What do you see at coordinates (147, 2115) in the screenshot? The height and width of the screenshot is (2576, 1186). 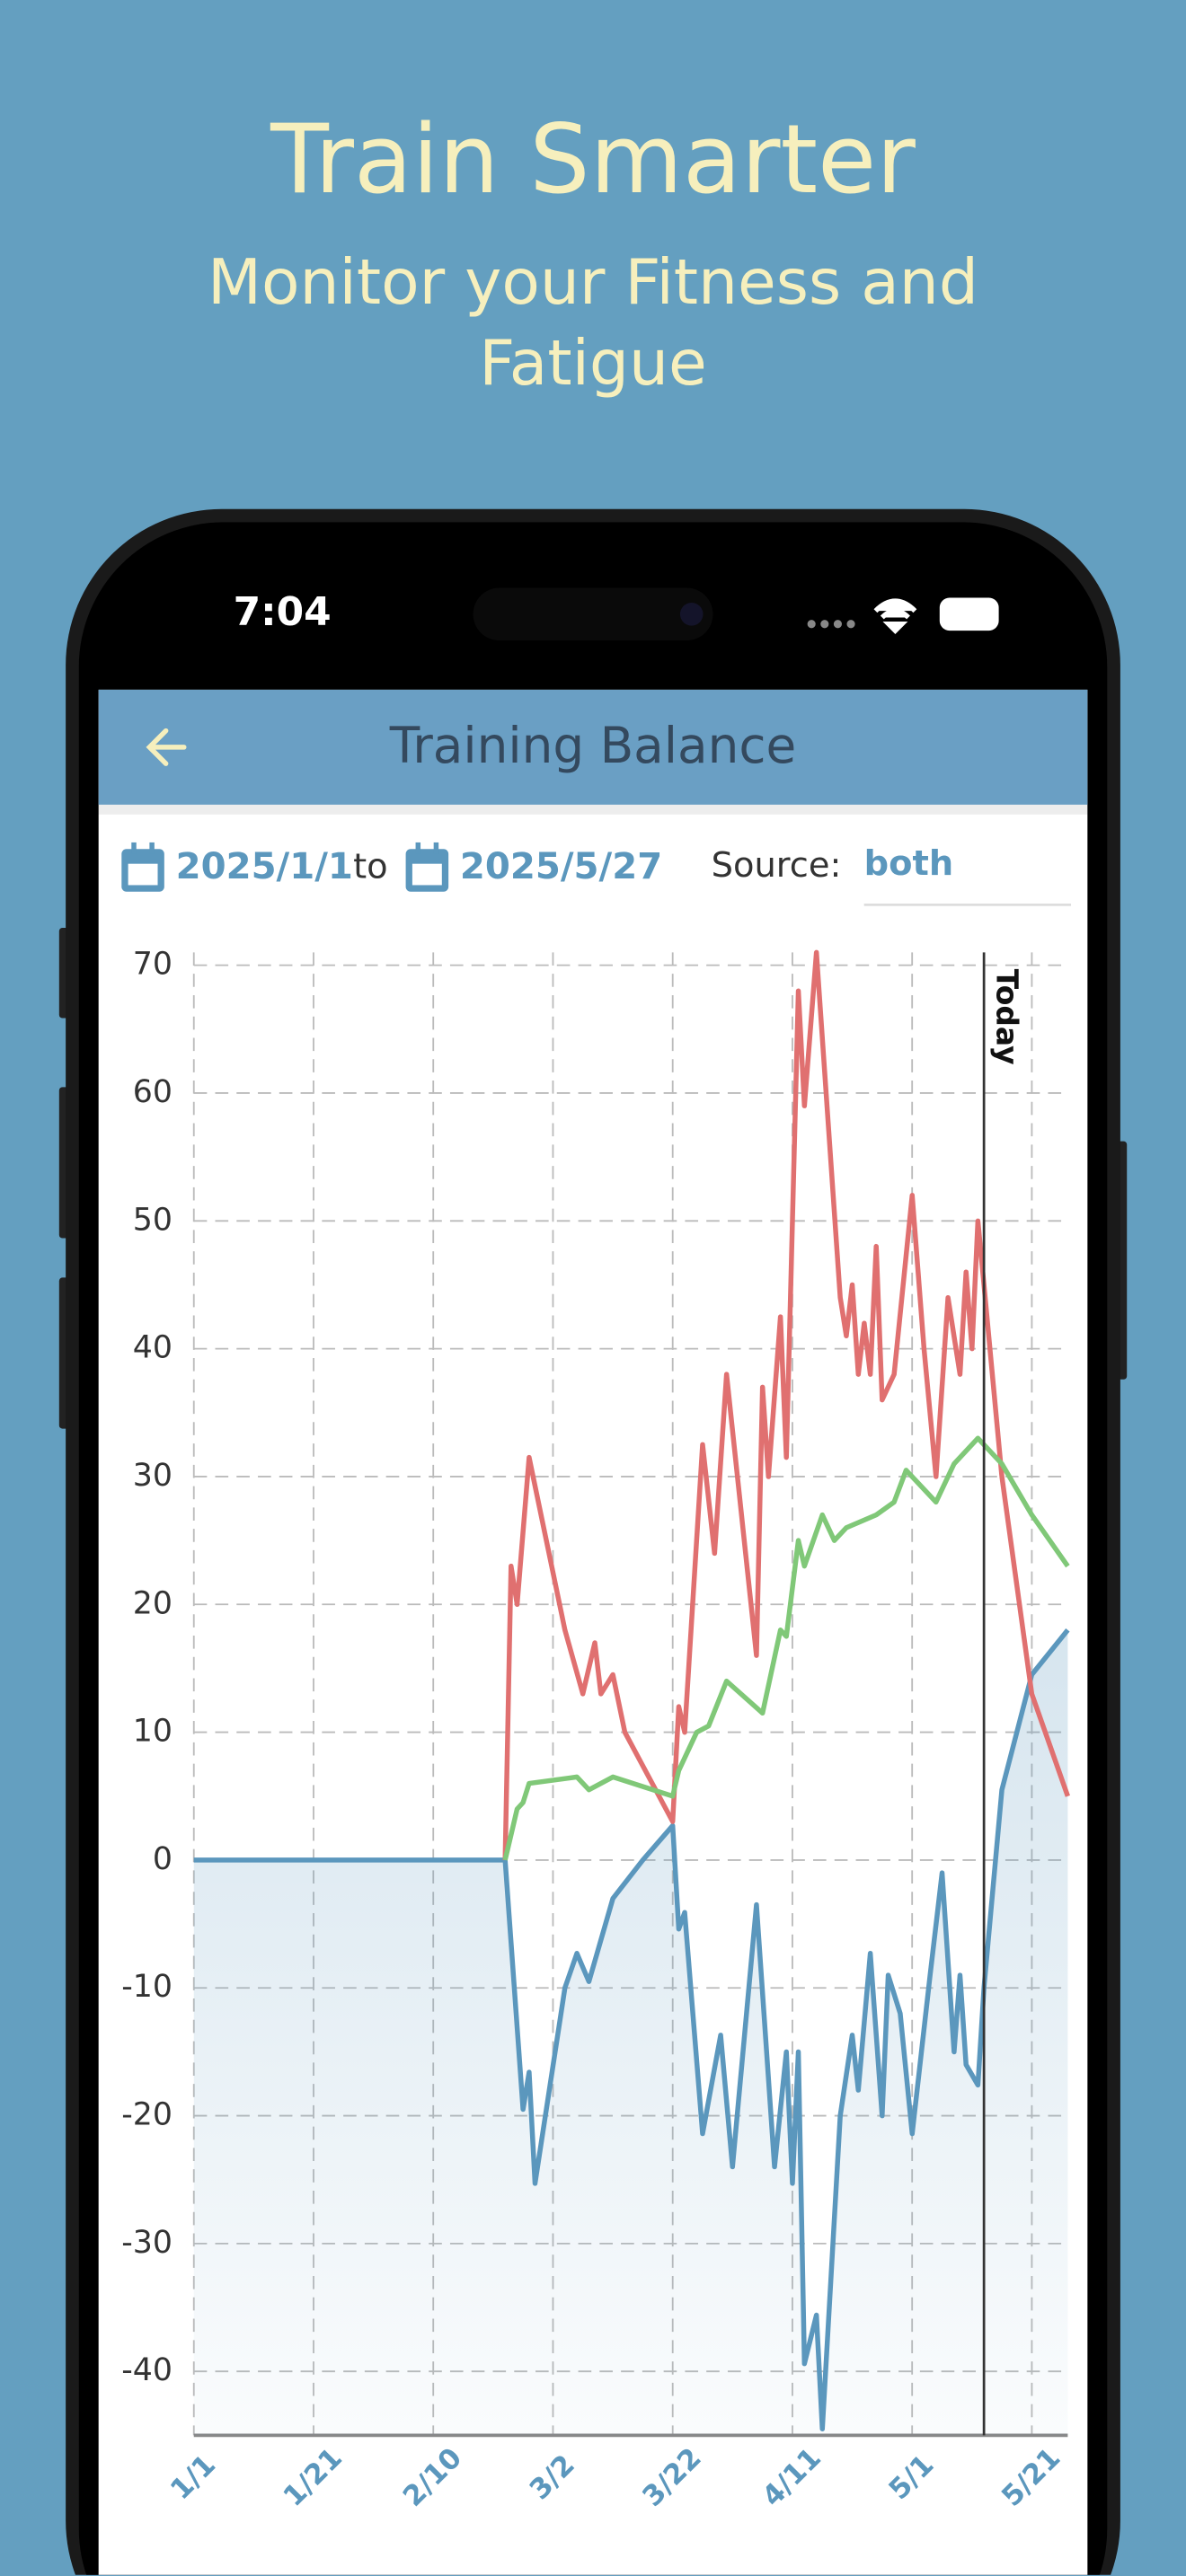 I see `y-tick-label: -20` at bounding box center [147, 2115].